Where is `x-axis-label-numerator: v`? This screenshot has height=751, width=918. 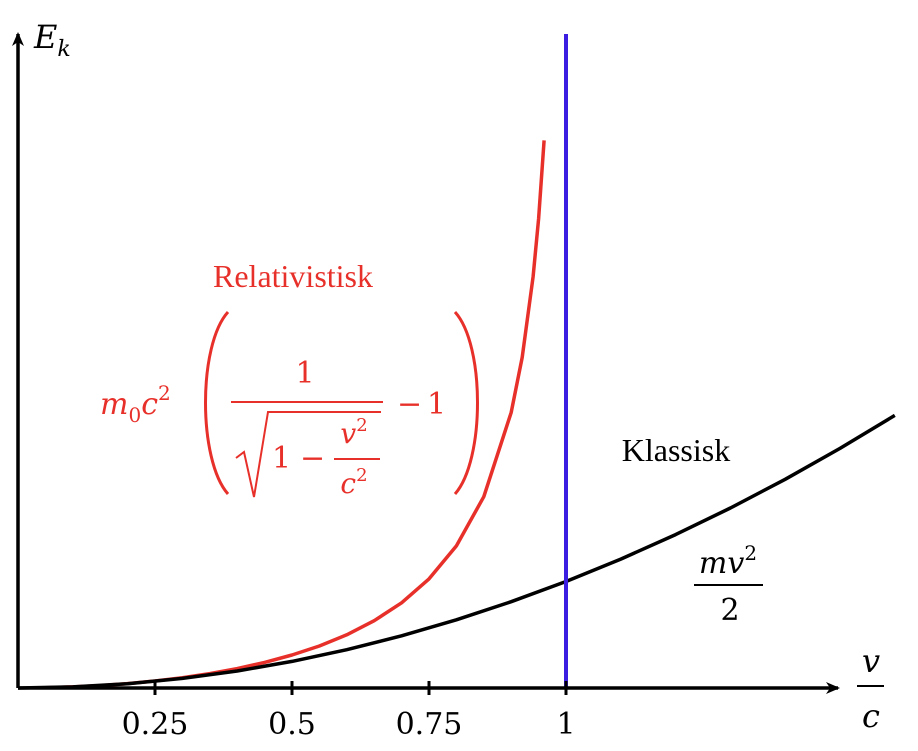 x-axis-label-numerator: v is located at coordinates (871, 661).